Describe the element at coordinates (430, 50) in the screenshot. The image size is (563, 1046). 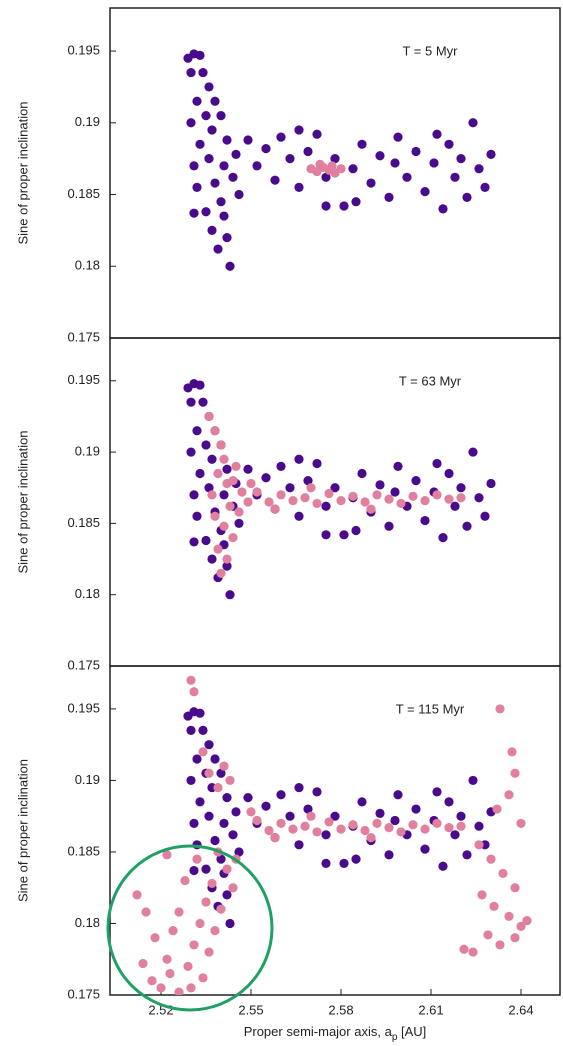
I see `annotation: T = 5 Myr` at that location.